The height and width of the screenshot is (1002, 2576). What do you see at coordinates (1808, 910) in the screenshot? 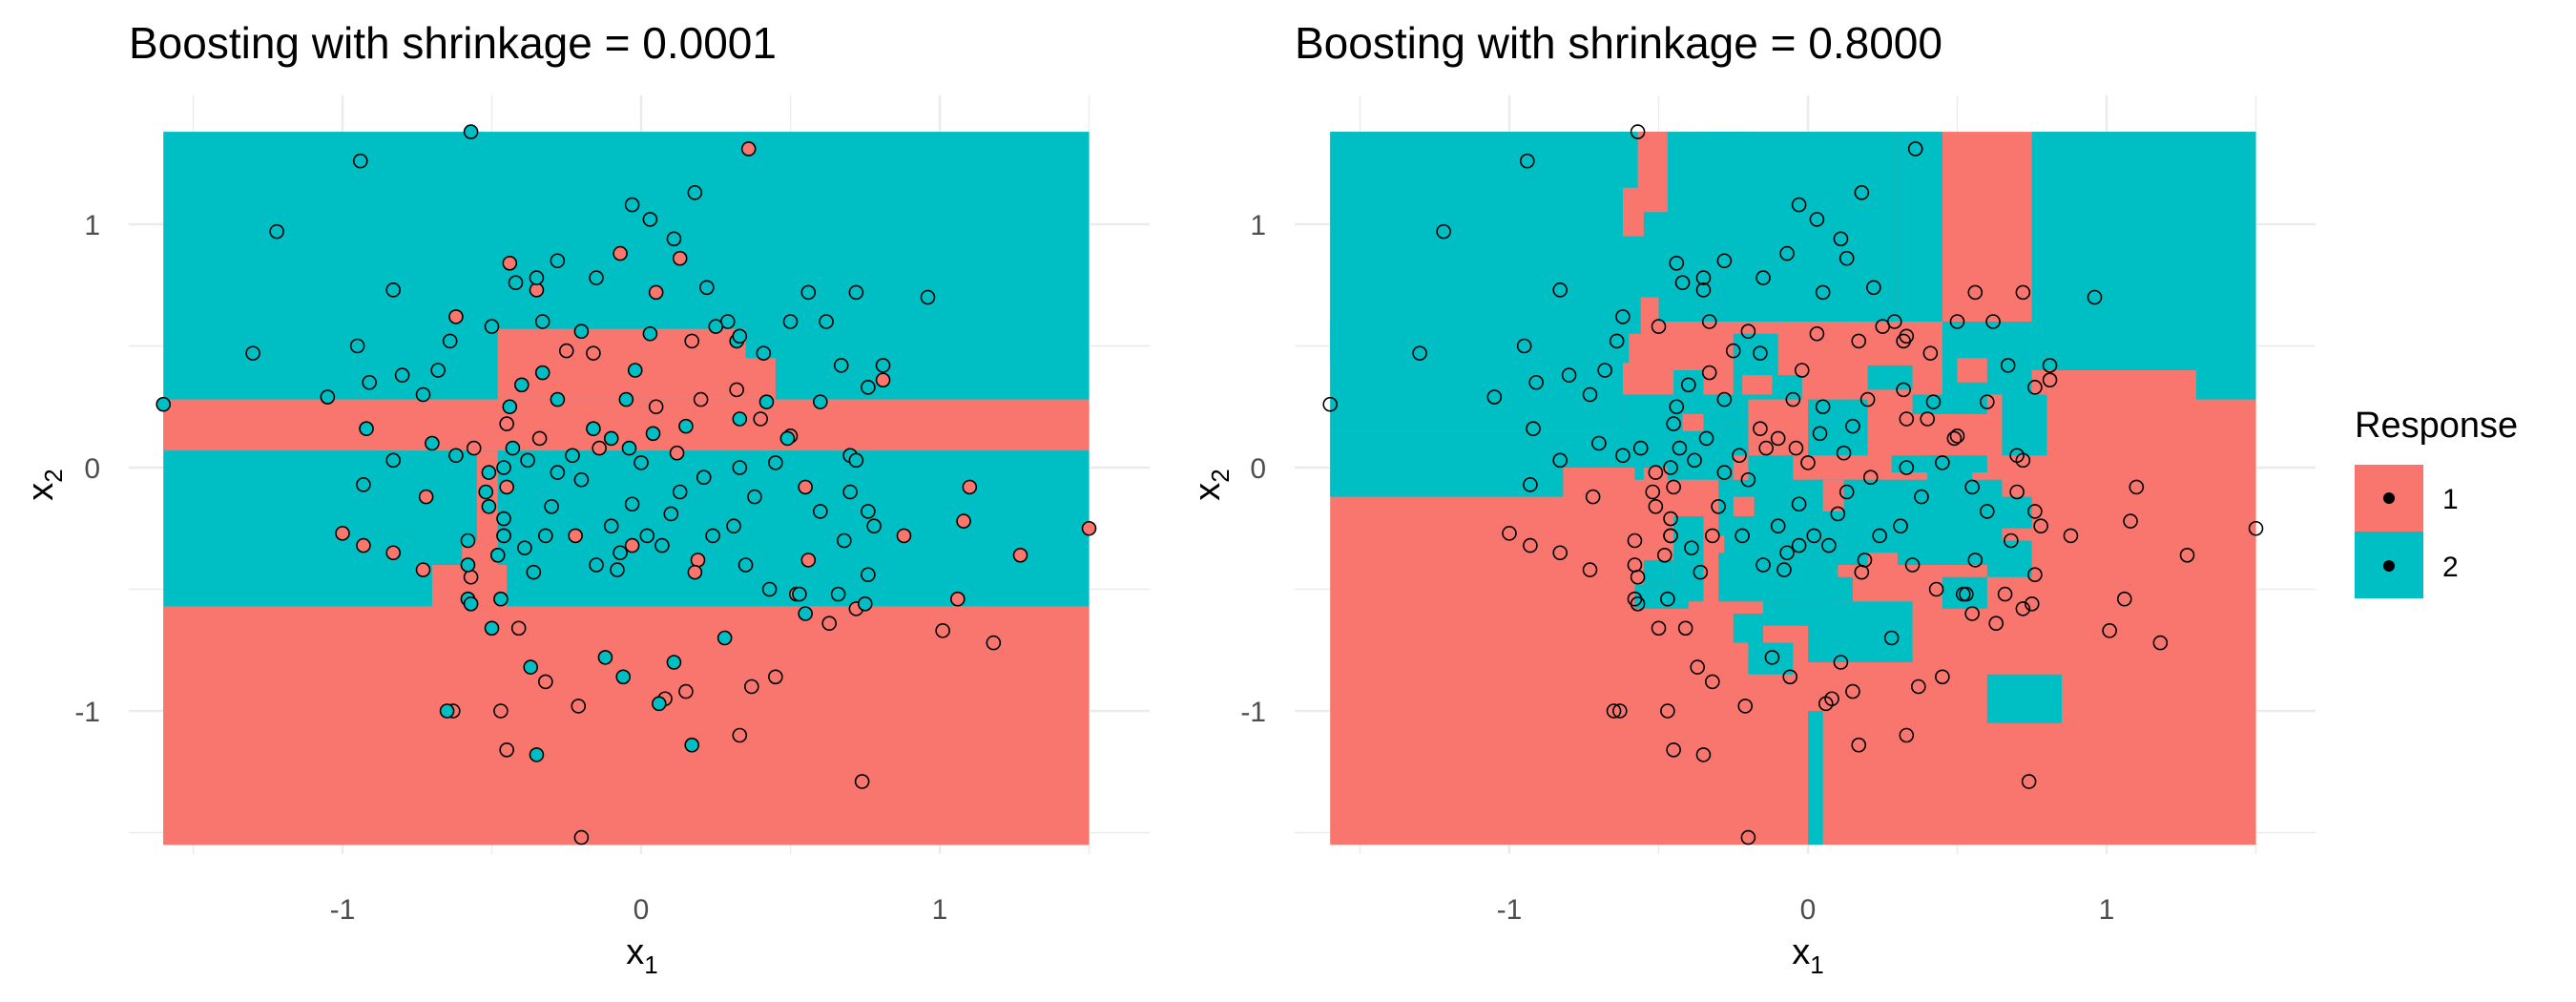
I see `x-tick-label: 0` at bounding box center [1808, 910].